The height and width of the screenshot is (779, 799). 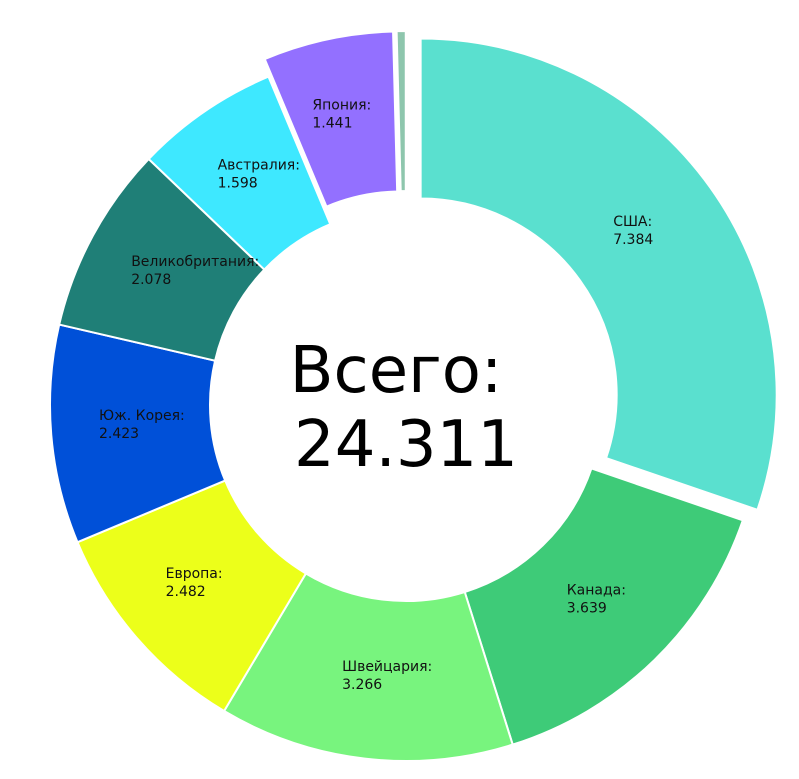 I want to click on slice-value-сша: 7.384, so click(x=633, y=240).